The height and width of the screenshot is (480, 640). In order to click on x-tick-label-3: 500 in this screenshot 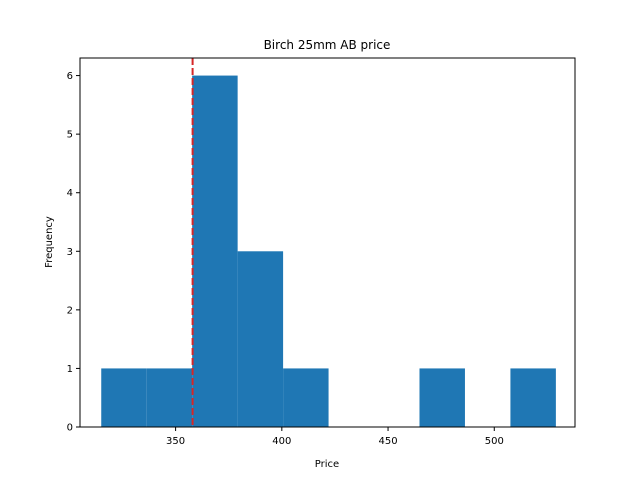, I will do `click(494, 441)`.